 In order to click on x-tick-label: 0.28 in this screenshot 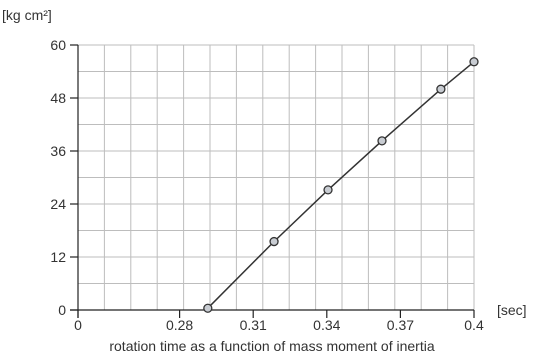, I will do `click(179, 325)`.